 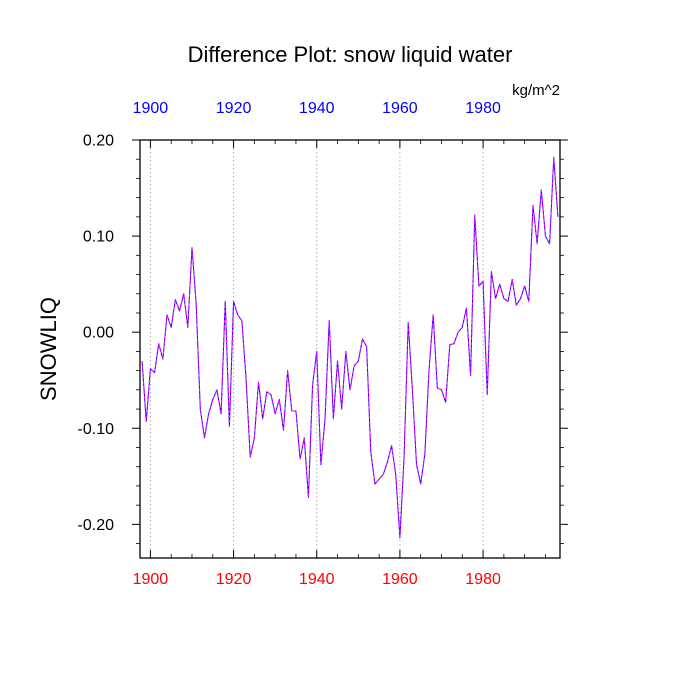 What do you see at coordinates (483, 579) in the screenshot?
I see `x-tick-label-bottom: 1980` at bounding box center [483, 579].